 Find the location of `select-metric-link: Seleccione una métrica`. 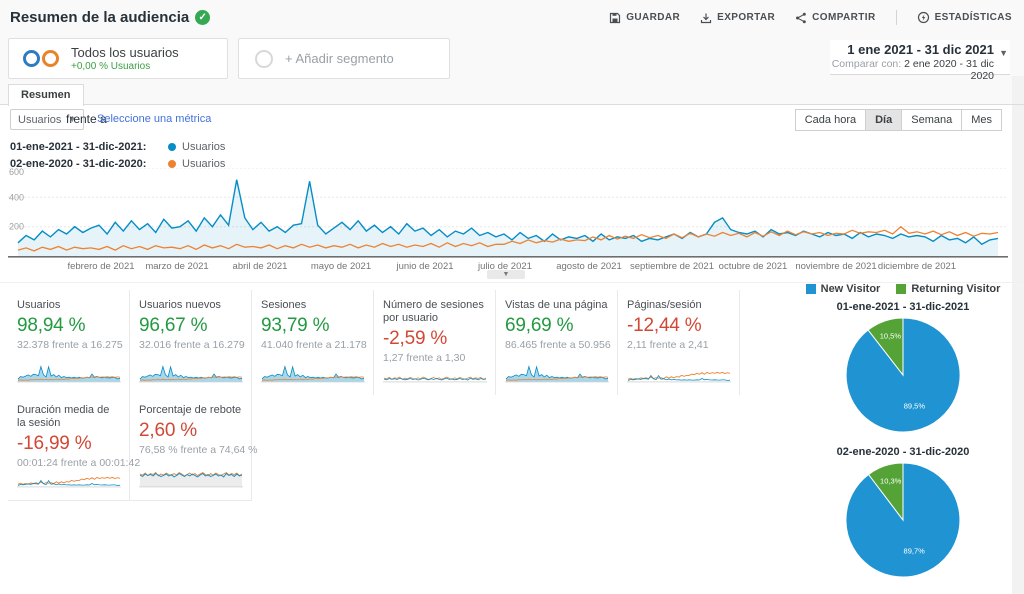

select-metric-link: Seleccione una métrica is located at coordinates (154, 119).